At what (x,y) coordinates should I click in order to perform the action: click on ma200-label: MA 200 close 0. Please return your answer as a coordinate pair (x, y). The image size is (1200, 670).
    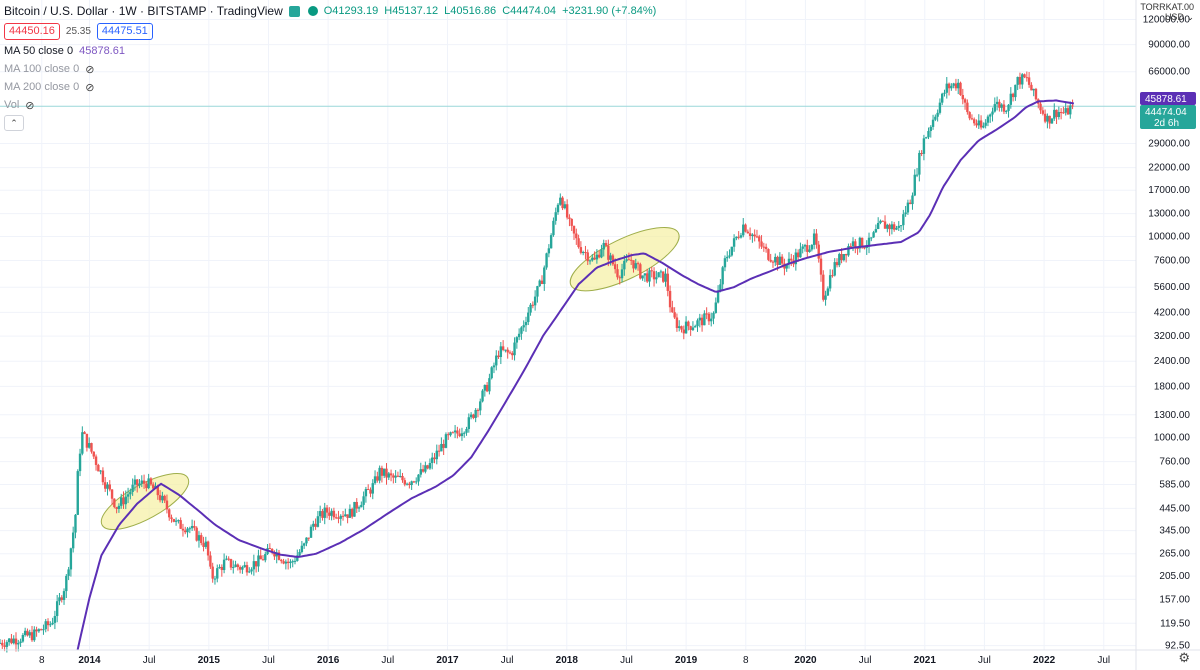
    Looking at the image, I should click on (42, 87).